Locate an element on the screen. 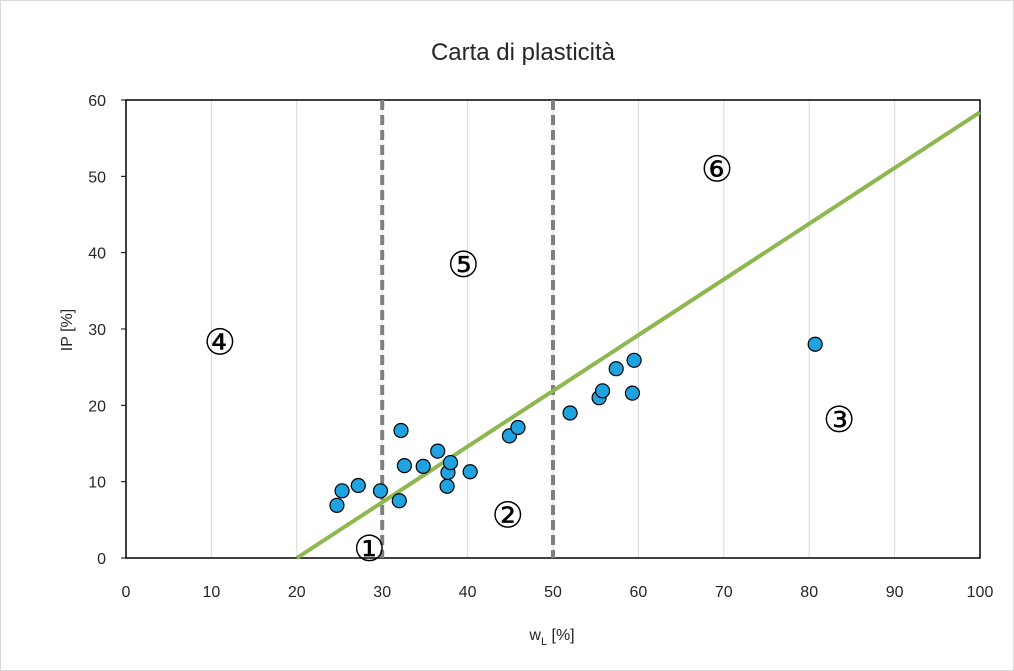  x-tick-label-40: 40 is located at coordinates (468, 592).